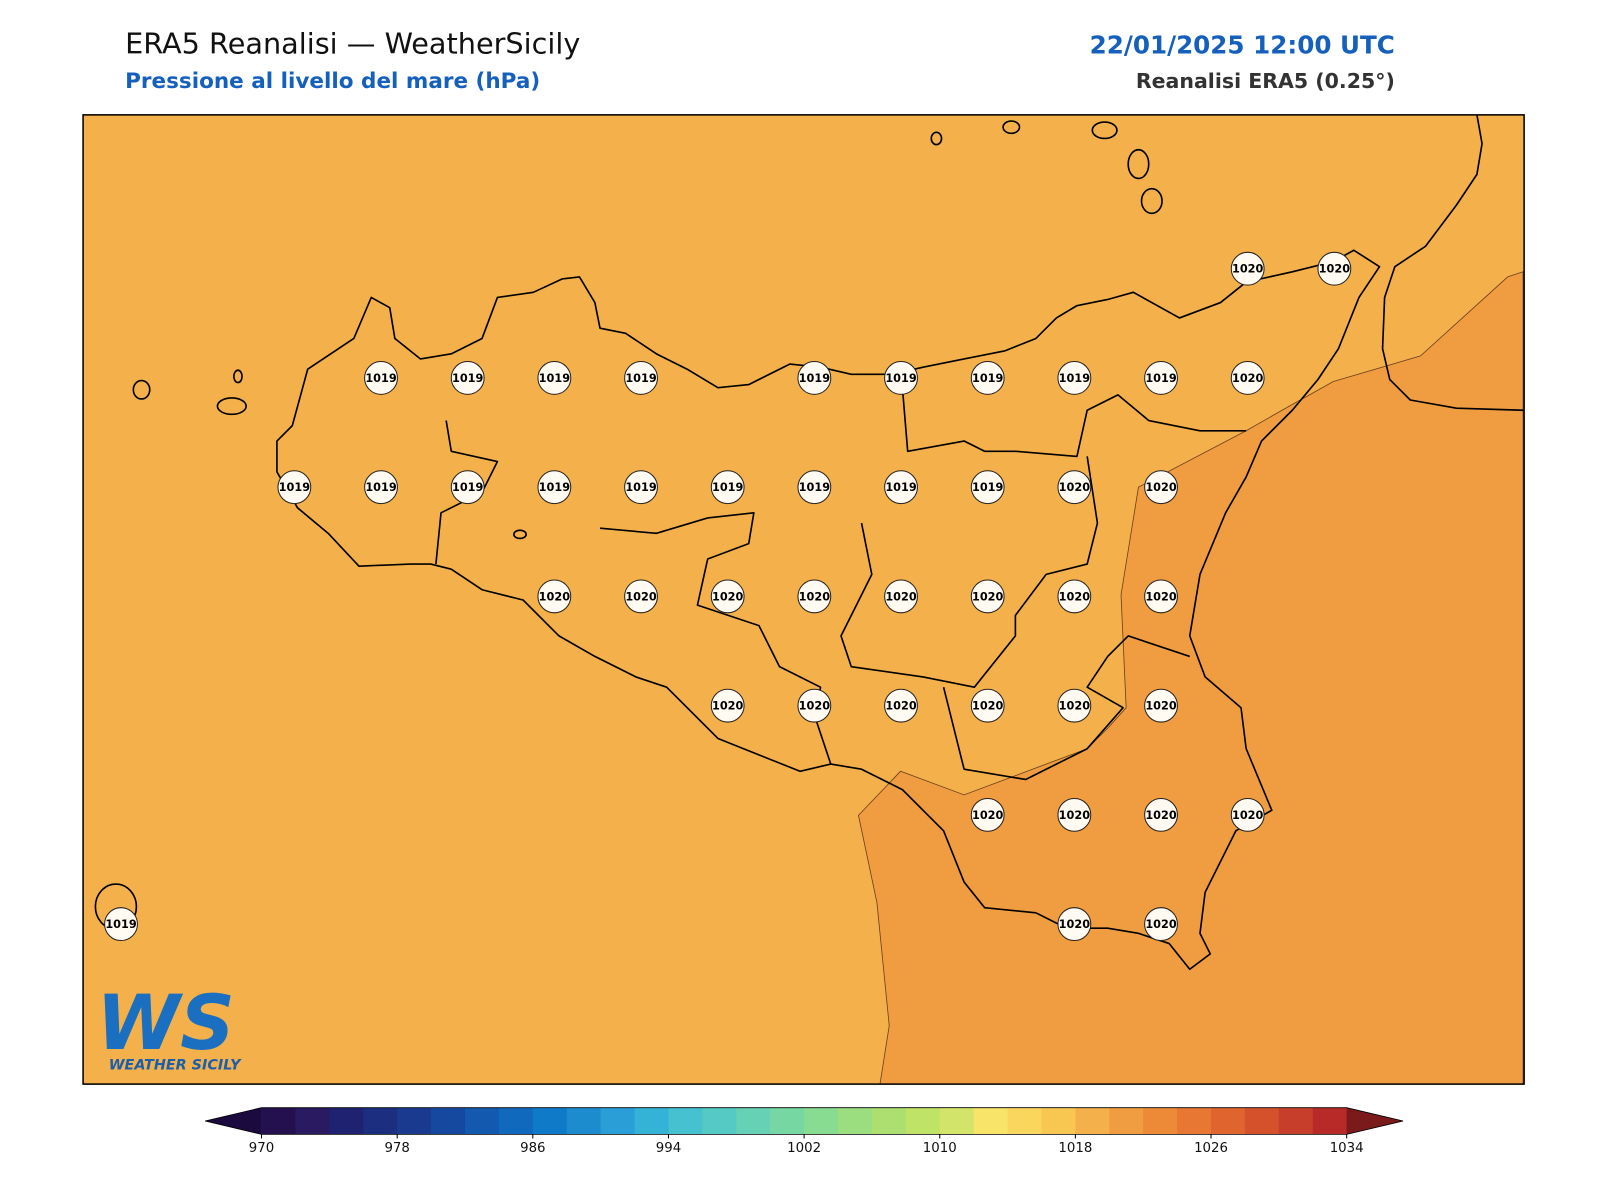 The width and height of the screenshot is (1600, 1200). What do you see at coordinates (165, 1023) in the screenshot?
I see `logo-mark: WS` at bounding box center [165, 1023].